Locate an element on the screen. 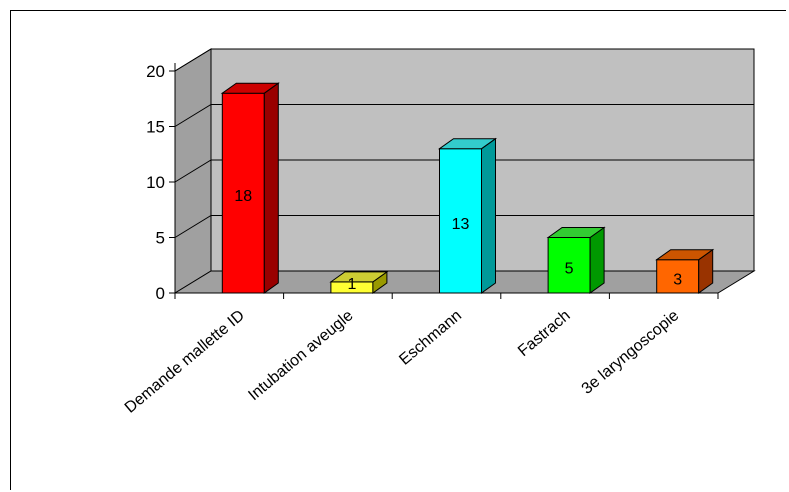  bar-data-label: 18 is located at coordinates (243, 196).